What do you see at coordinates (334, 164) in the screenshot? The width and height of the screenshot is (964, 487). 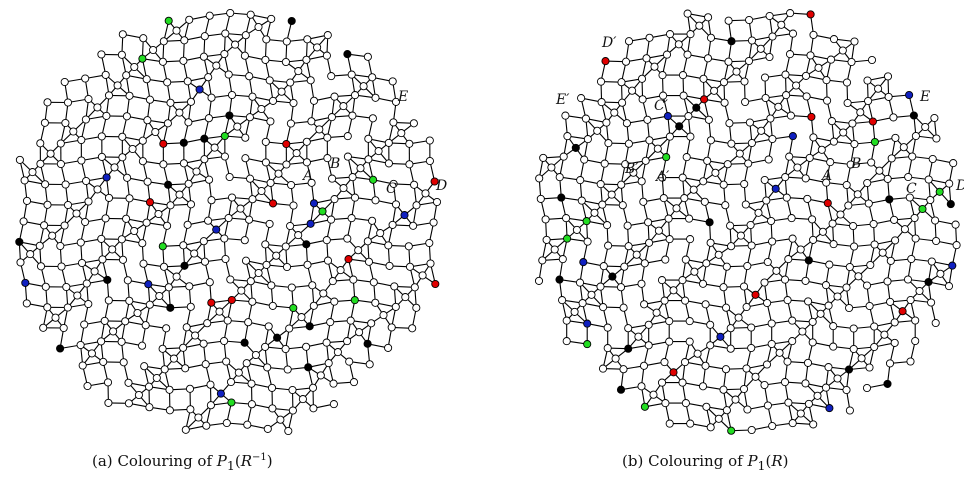 I see `point-label-panel-a-1: B` at bounding box center [334, 164].